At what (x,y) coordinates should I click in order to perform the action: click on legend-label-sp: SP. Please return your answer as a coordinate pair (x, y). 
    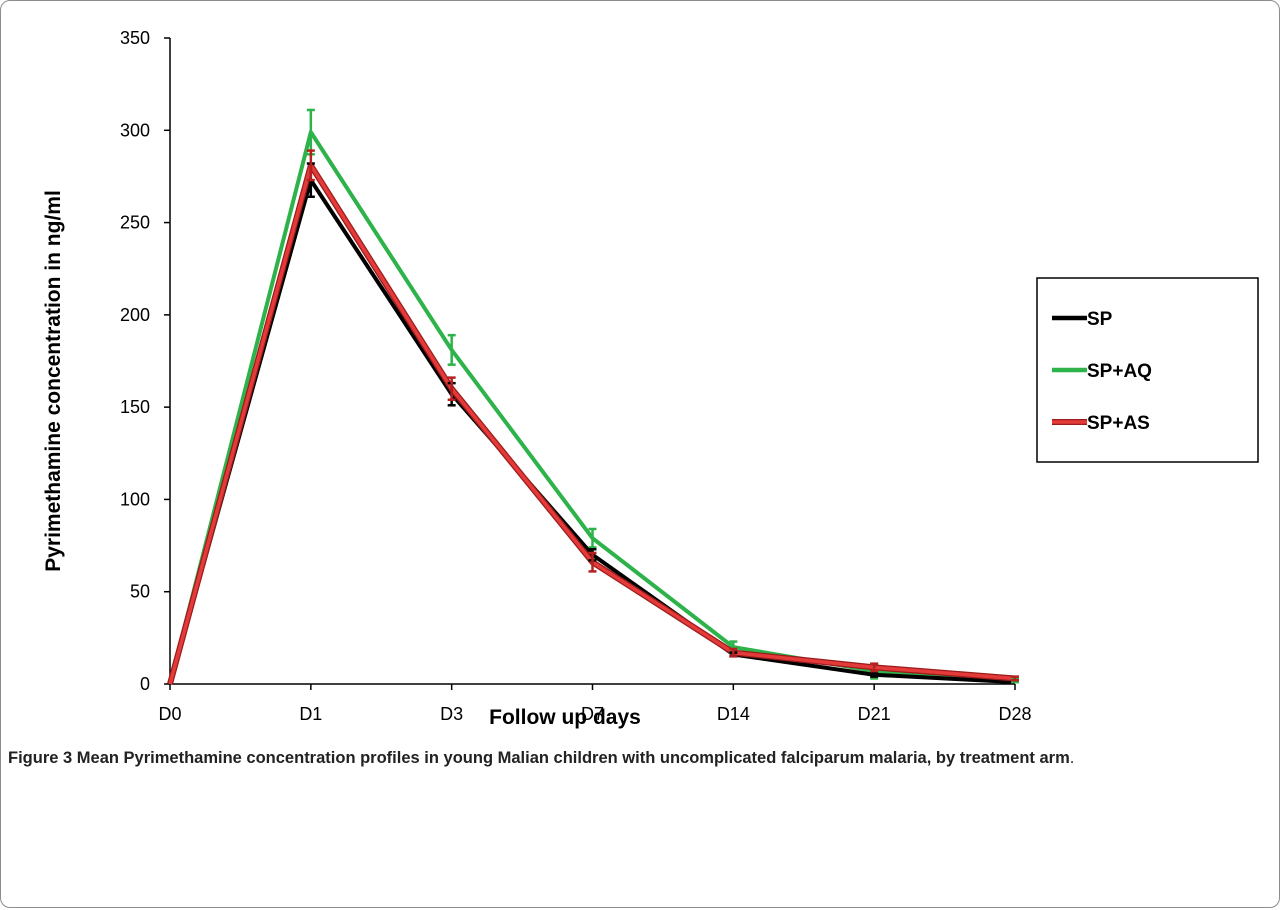
    Looking at the image, I should click on (1100, 319).